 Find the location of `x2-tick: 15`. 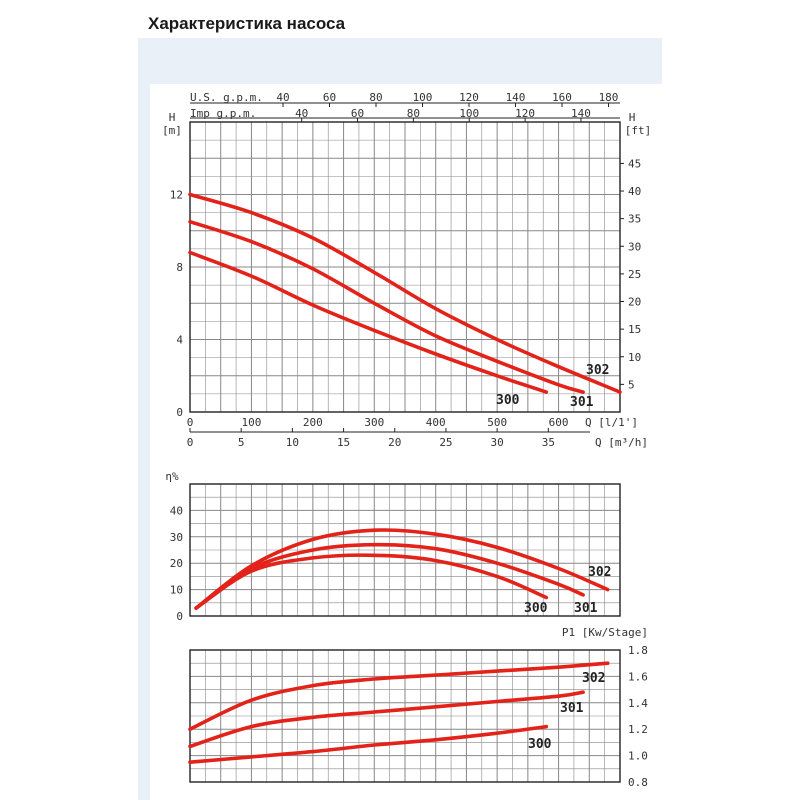

x2-tick: 15 is located at coordinates (343, 442).